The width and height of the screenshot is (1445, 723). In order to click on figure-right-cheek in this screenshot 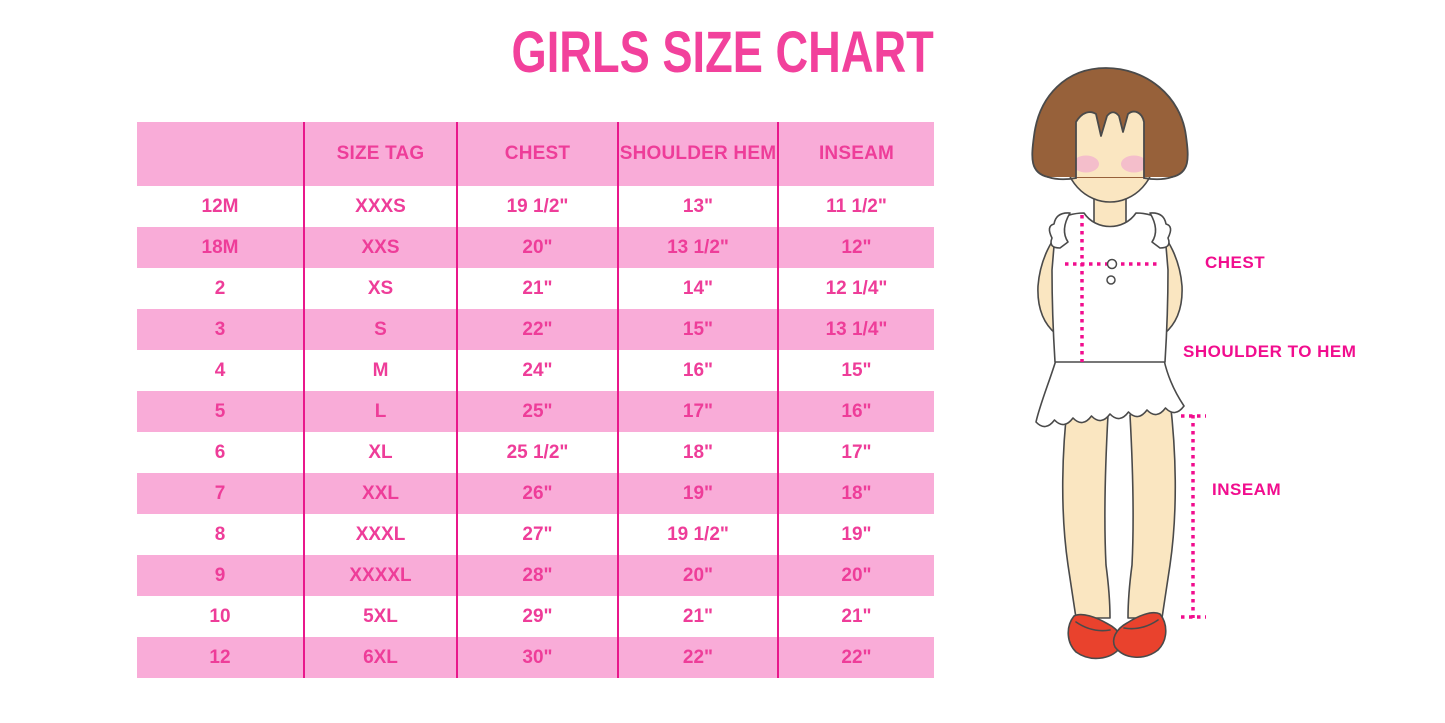, I will do `click(1134, 164)`.